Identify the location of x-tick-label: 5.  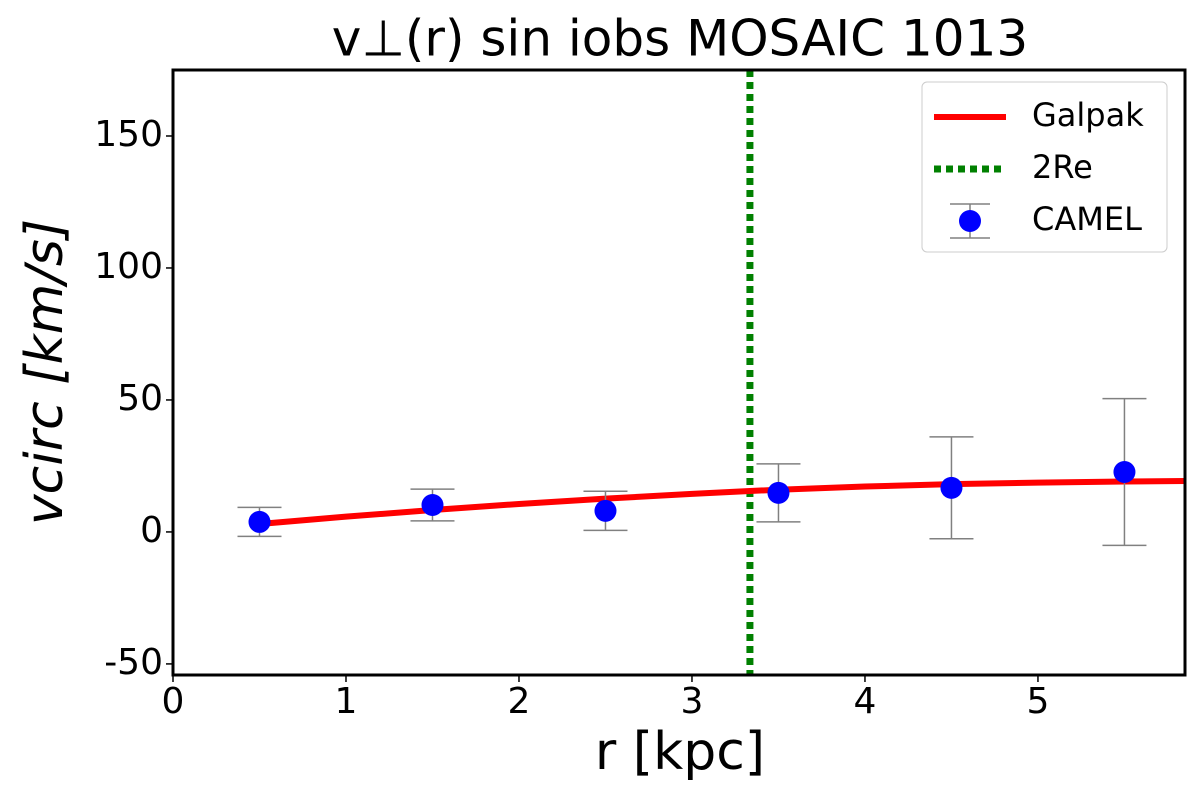
(1038, 701).